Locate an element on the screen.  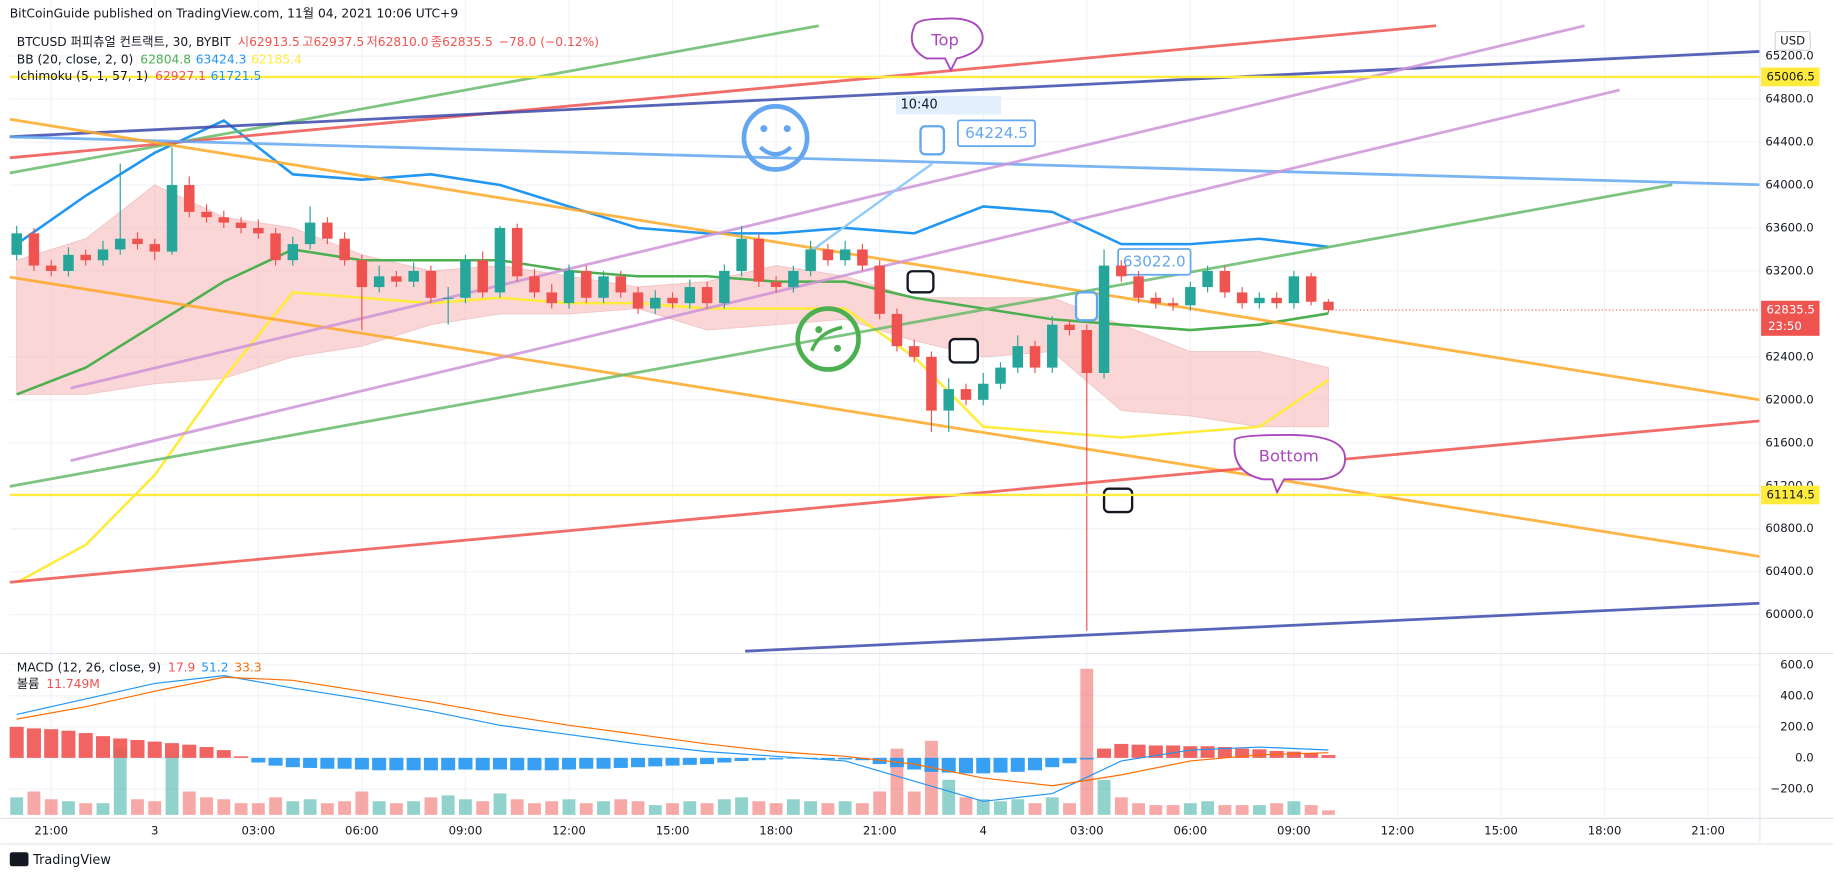
x-tick-label: 09:00 is located at coordinates (1294, 831).